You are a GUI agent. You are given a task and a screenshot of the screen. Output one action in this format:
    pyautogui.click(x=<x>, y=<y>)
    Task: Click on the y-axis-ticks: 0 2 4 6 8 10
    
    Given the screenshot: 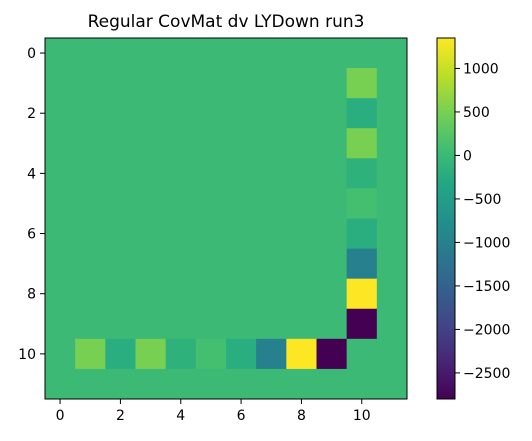 What is the action you would take?
    pyautogui.click(x=31, y=204)
    